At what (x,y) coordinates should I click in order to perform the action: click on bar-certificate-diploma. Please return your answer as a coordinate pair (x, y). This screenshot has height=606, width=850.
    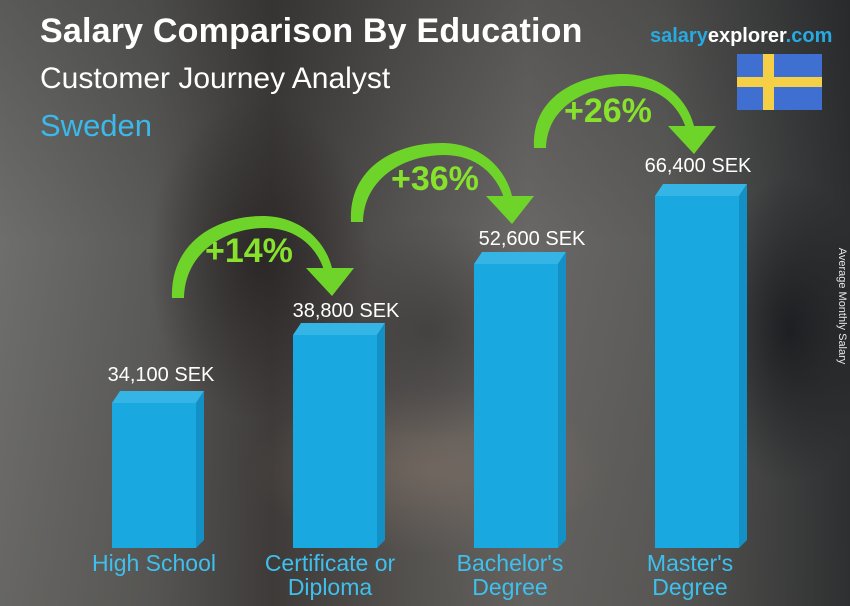
    Looking at the image, I should click on (339, 435).